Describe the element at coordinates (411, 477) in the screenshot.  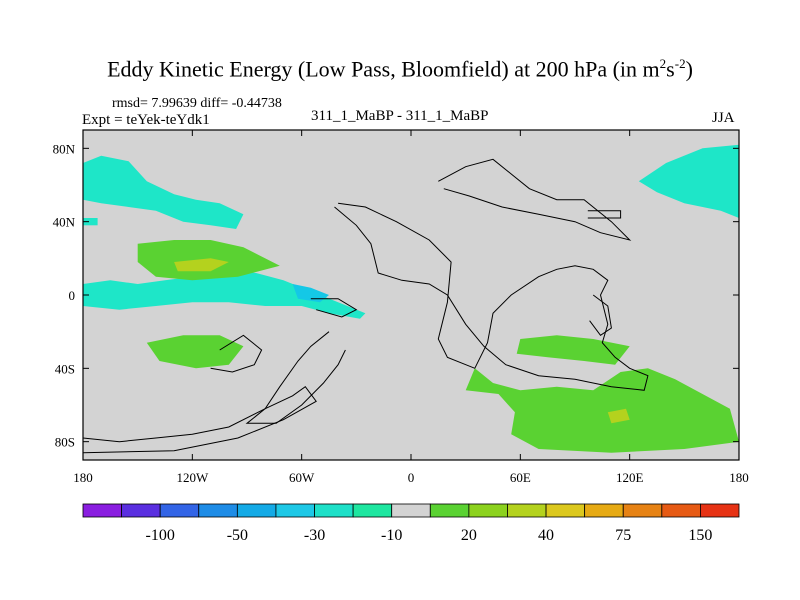
I see `x-tick-label: 0` at that location.